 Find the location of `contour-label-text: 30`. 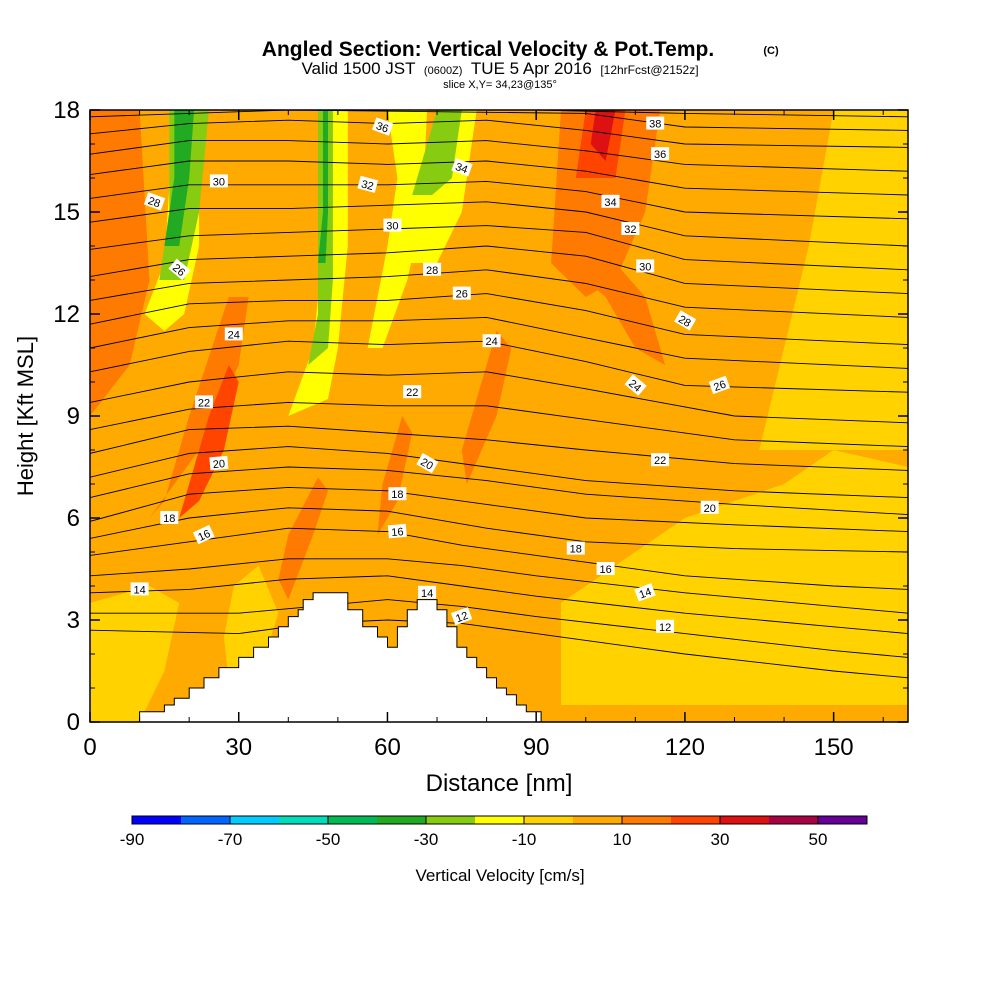

contour-label-text: 30 is located at coordinates (392, 227).